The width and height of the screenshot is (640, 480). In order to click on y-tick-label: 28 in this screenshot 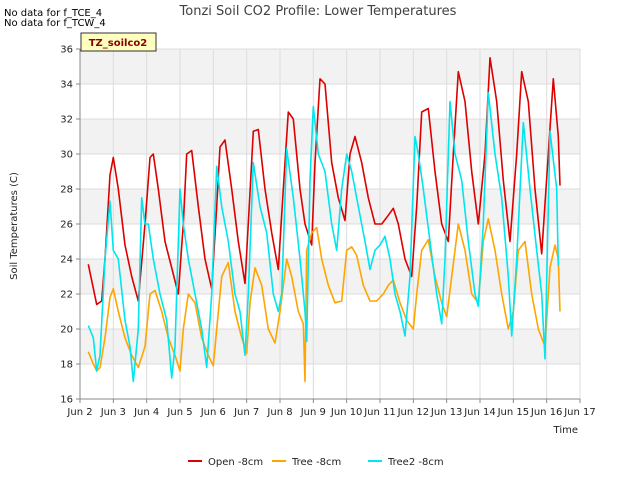, I will do `click(66, 190)`.